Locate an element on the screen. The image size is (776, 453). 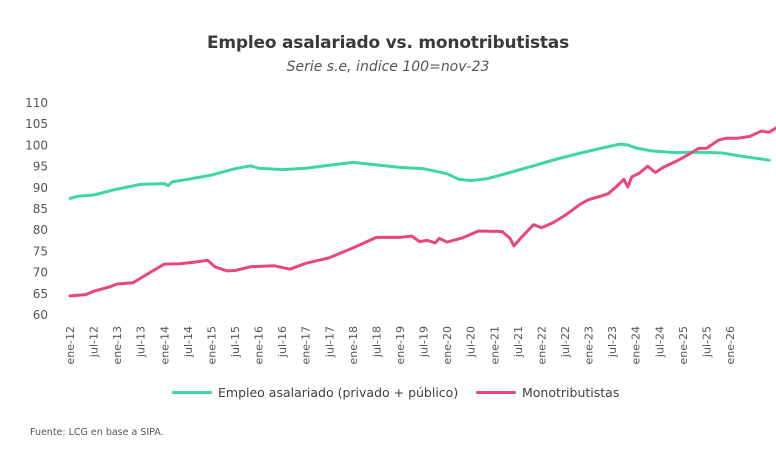
x-tick-label: jul-21 is located at coordinates (518, 342).